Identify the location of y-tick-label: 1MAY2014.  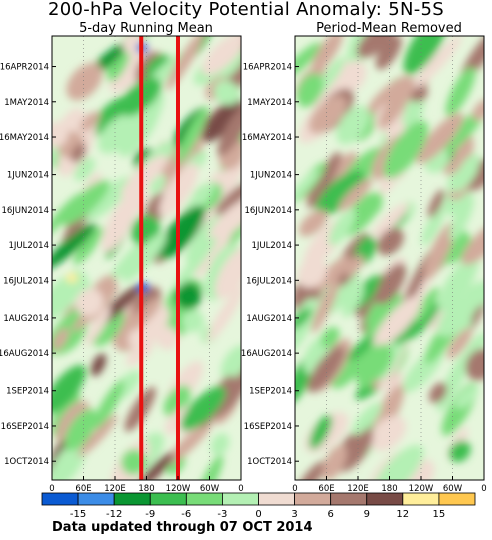
(26, 103).